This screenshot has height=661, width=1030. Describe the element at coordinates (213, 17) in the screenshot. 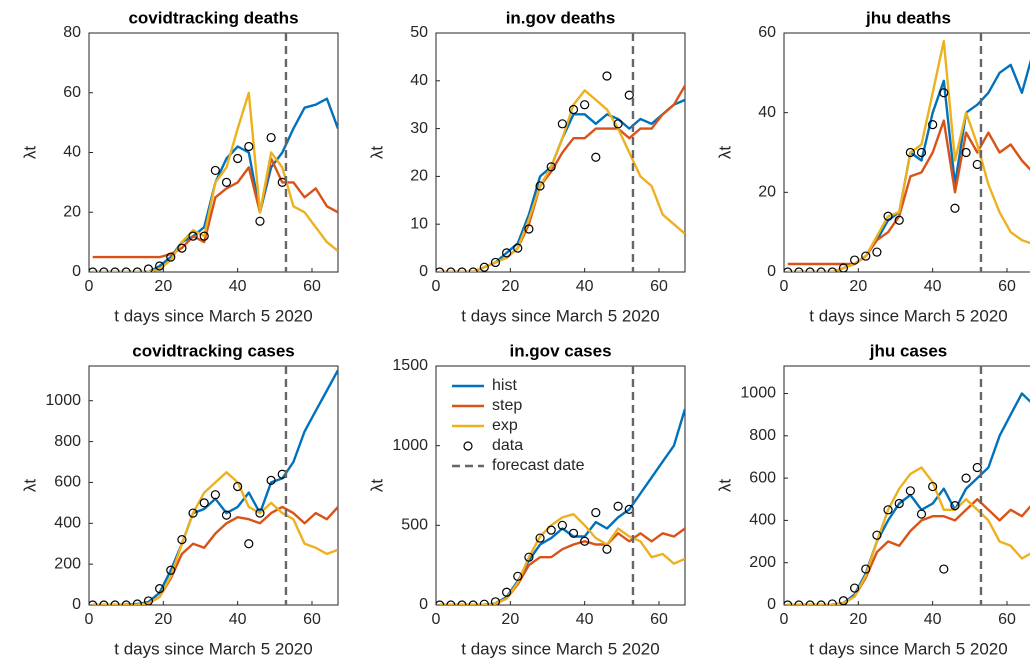

I see `panel-title: covidtracking deaths` at that location.